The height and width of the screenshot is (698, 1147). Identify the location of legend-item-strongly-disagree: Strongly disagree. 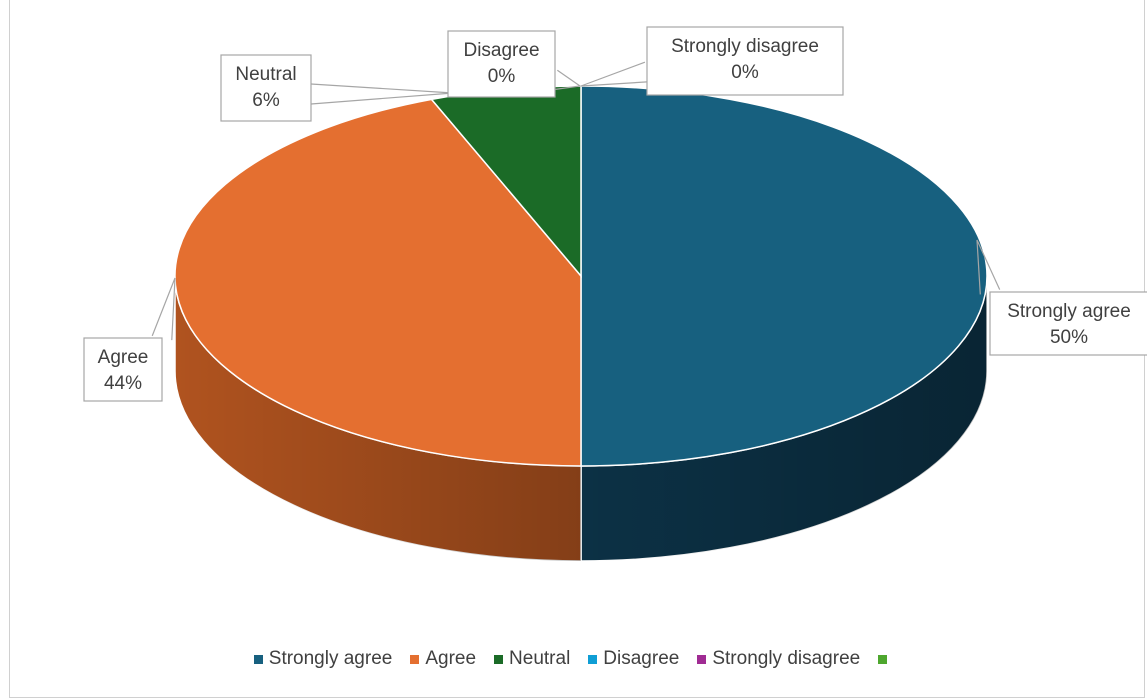
(778, 659).